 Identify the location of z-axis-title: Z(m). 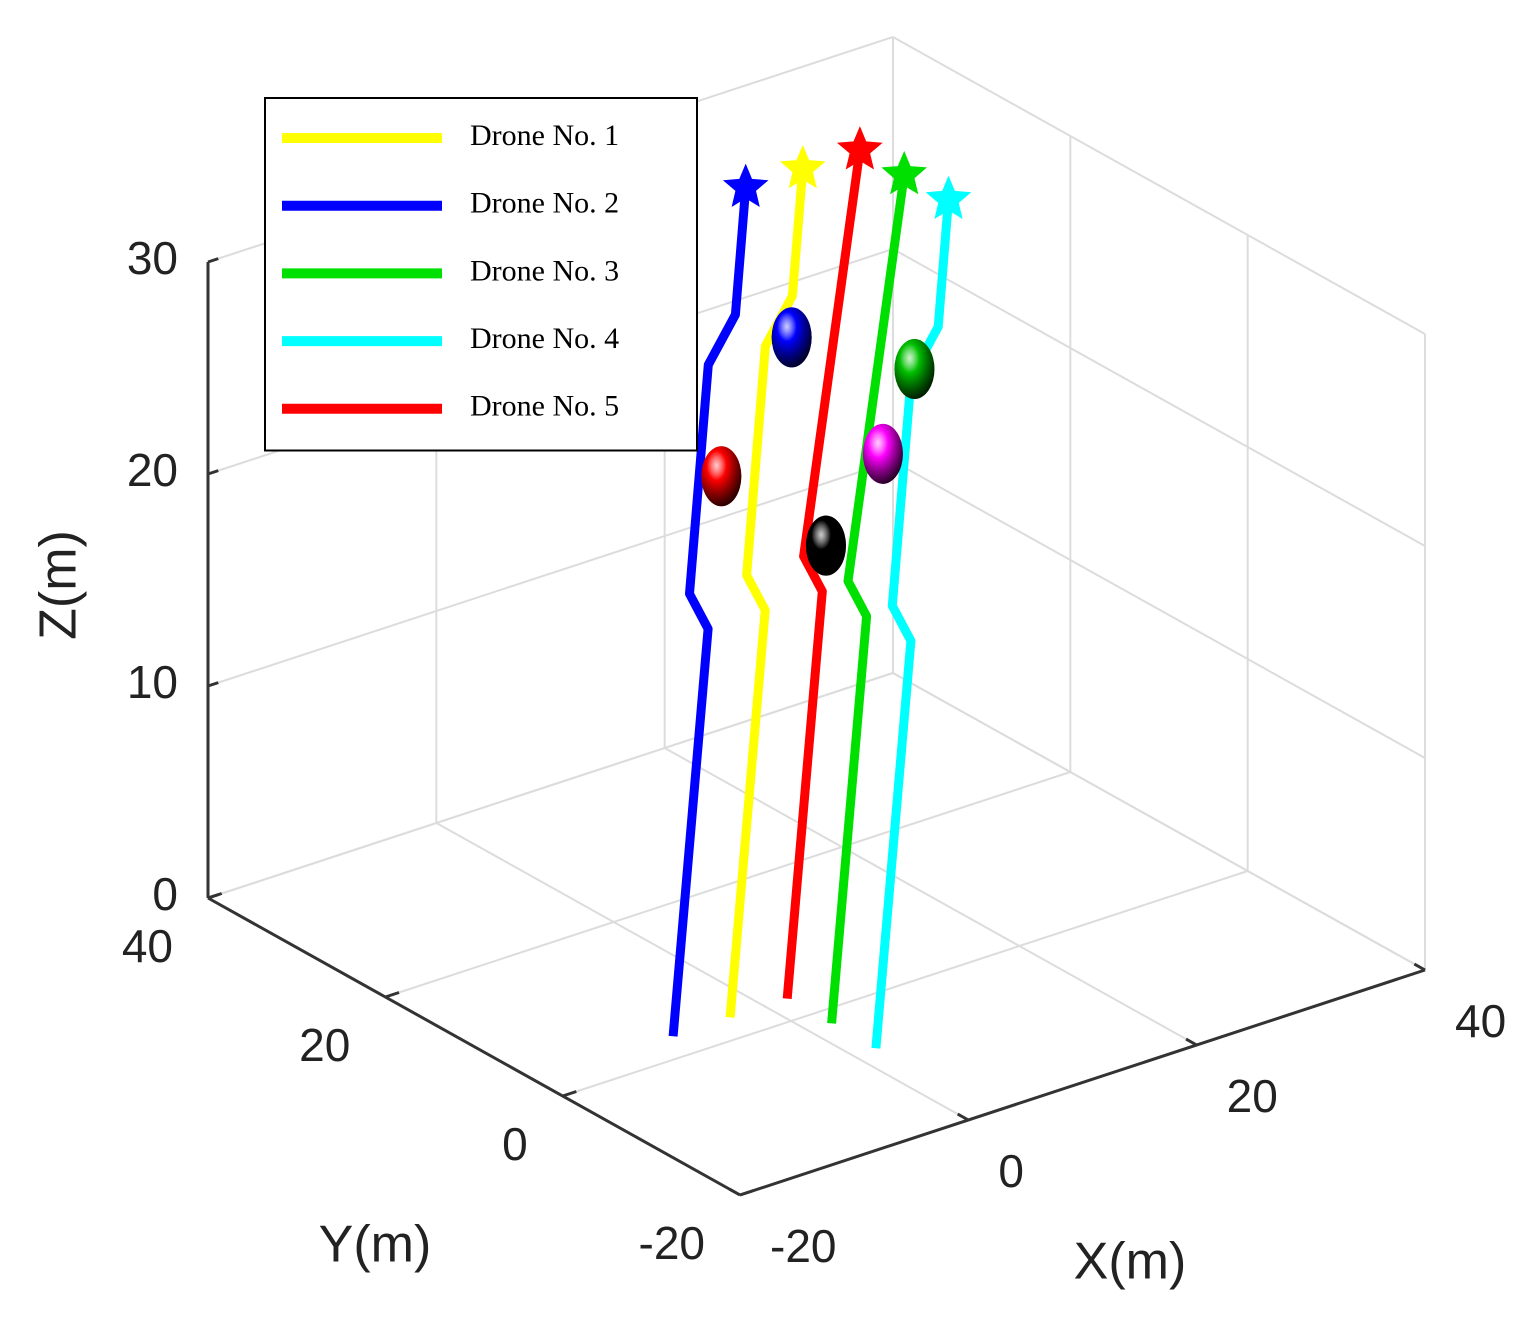
(59, 585).